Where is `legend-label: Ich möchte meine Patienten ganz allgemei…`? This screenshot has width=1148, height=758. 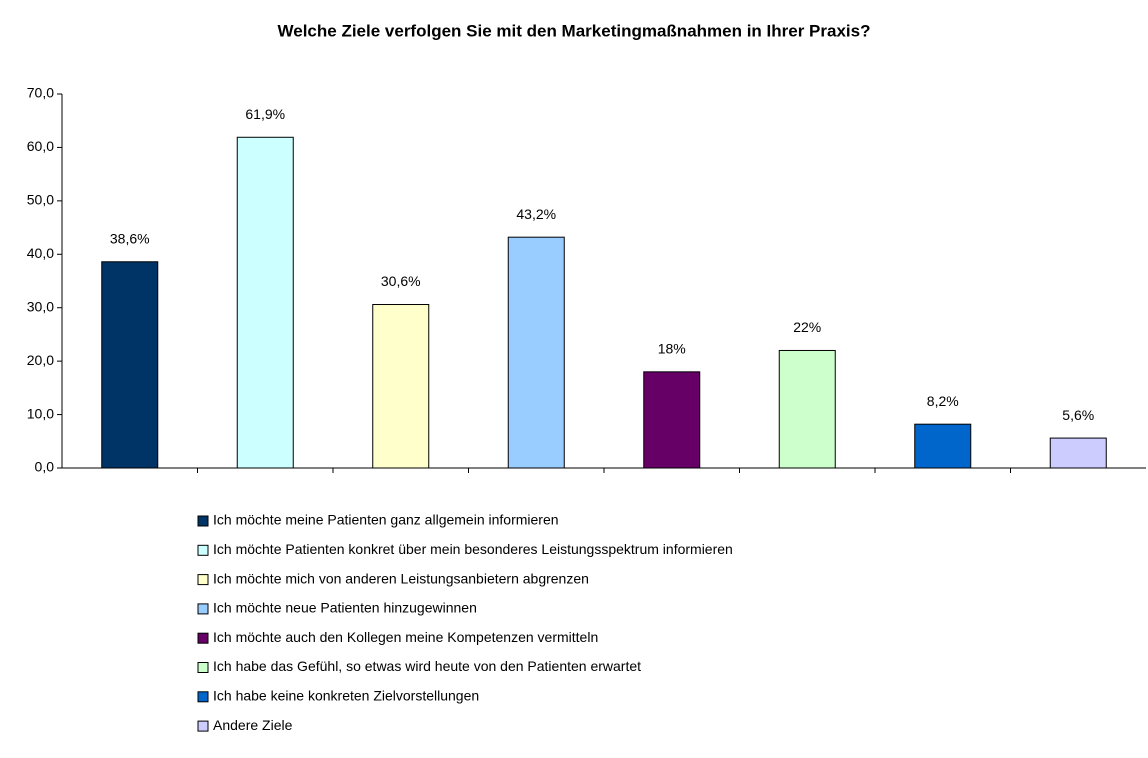
legend-label: Ich möchte meine Patienten ganz allgemei… is located at coordinates (386, 520).